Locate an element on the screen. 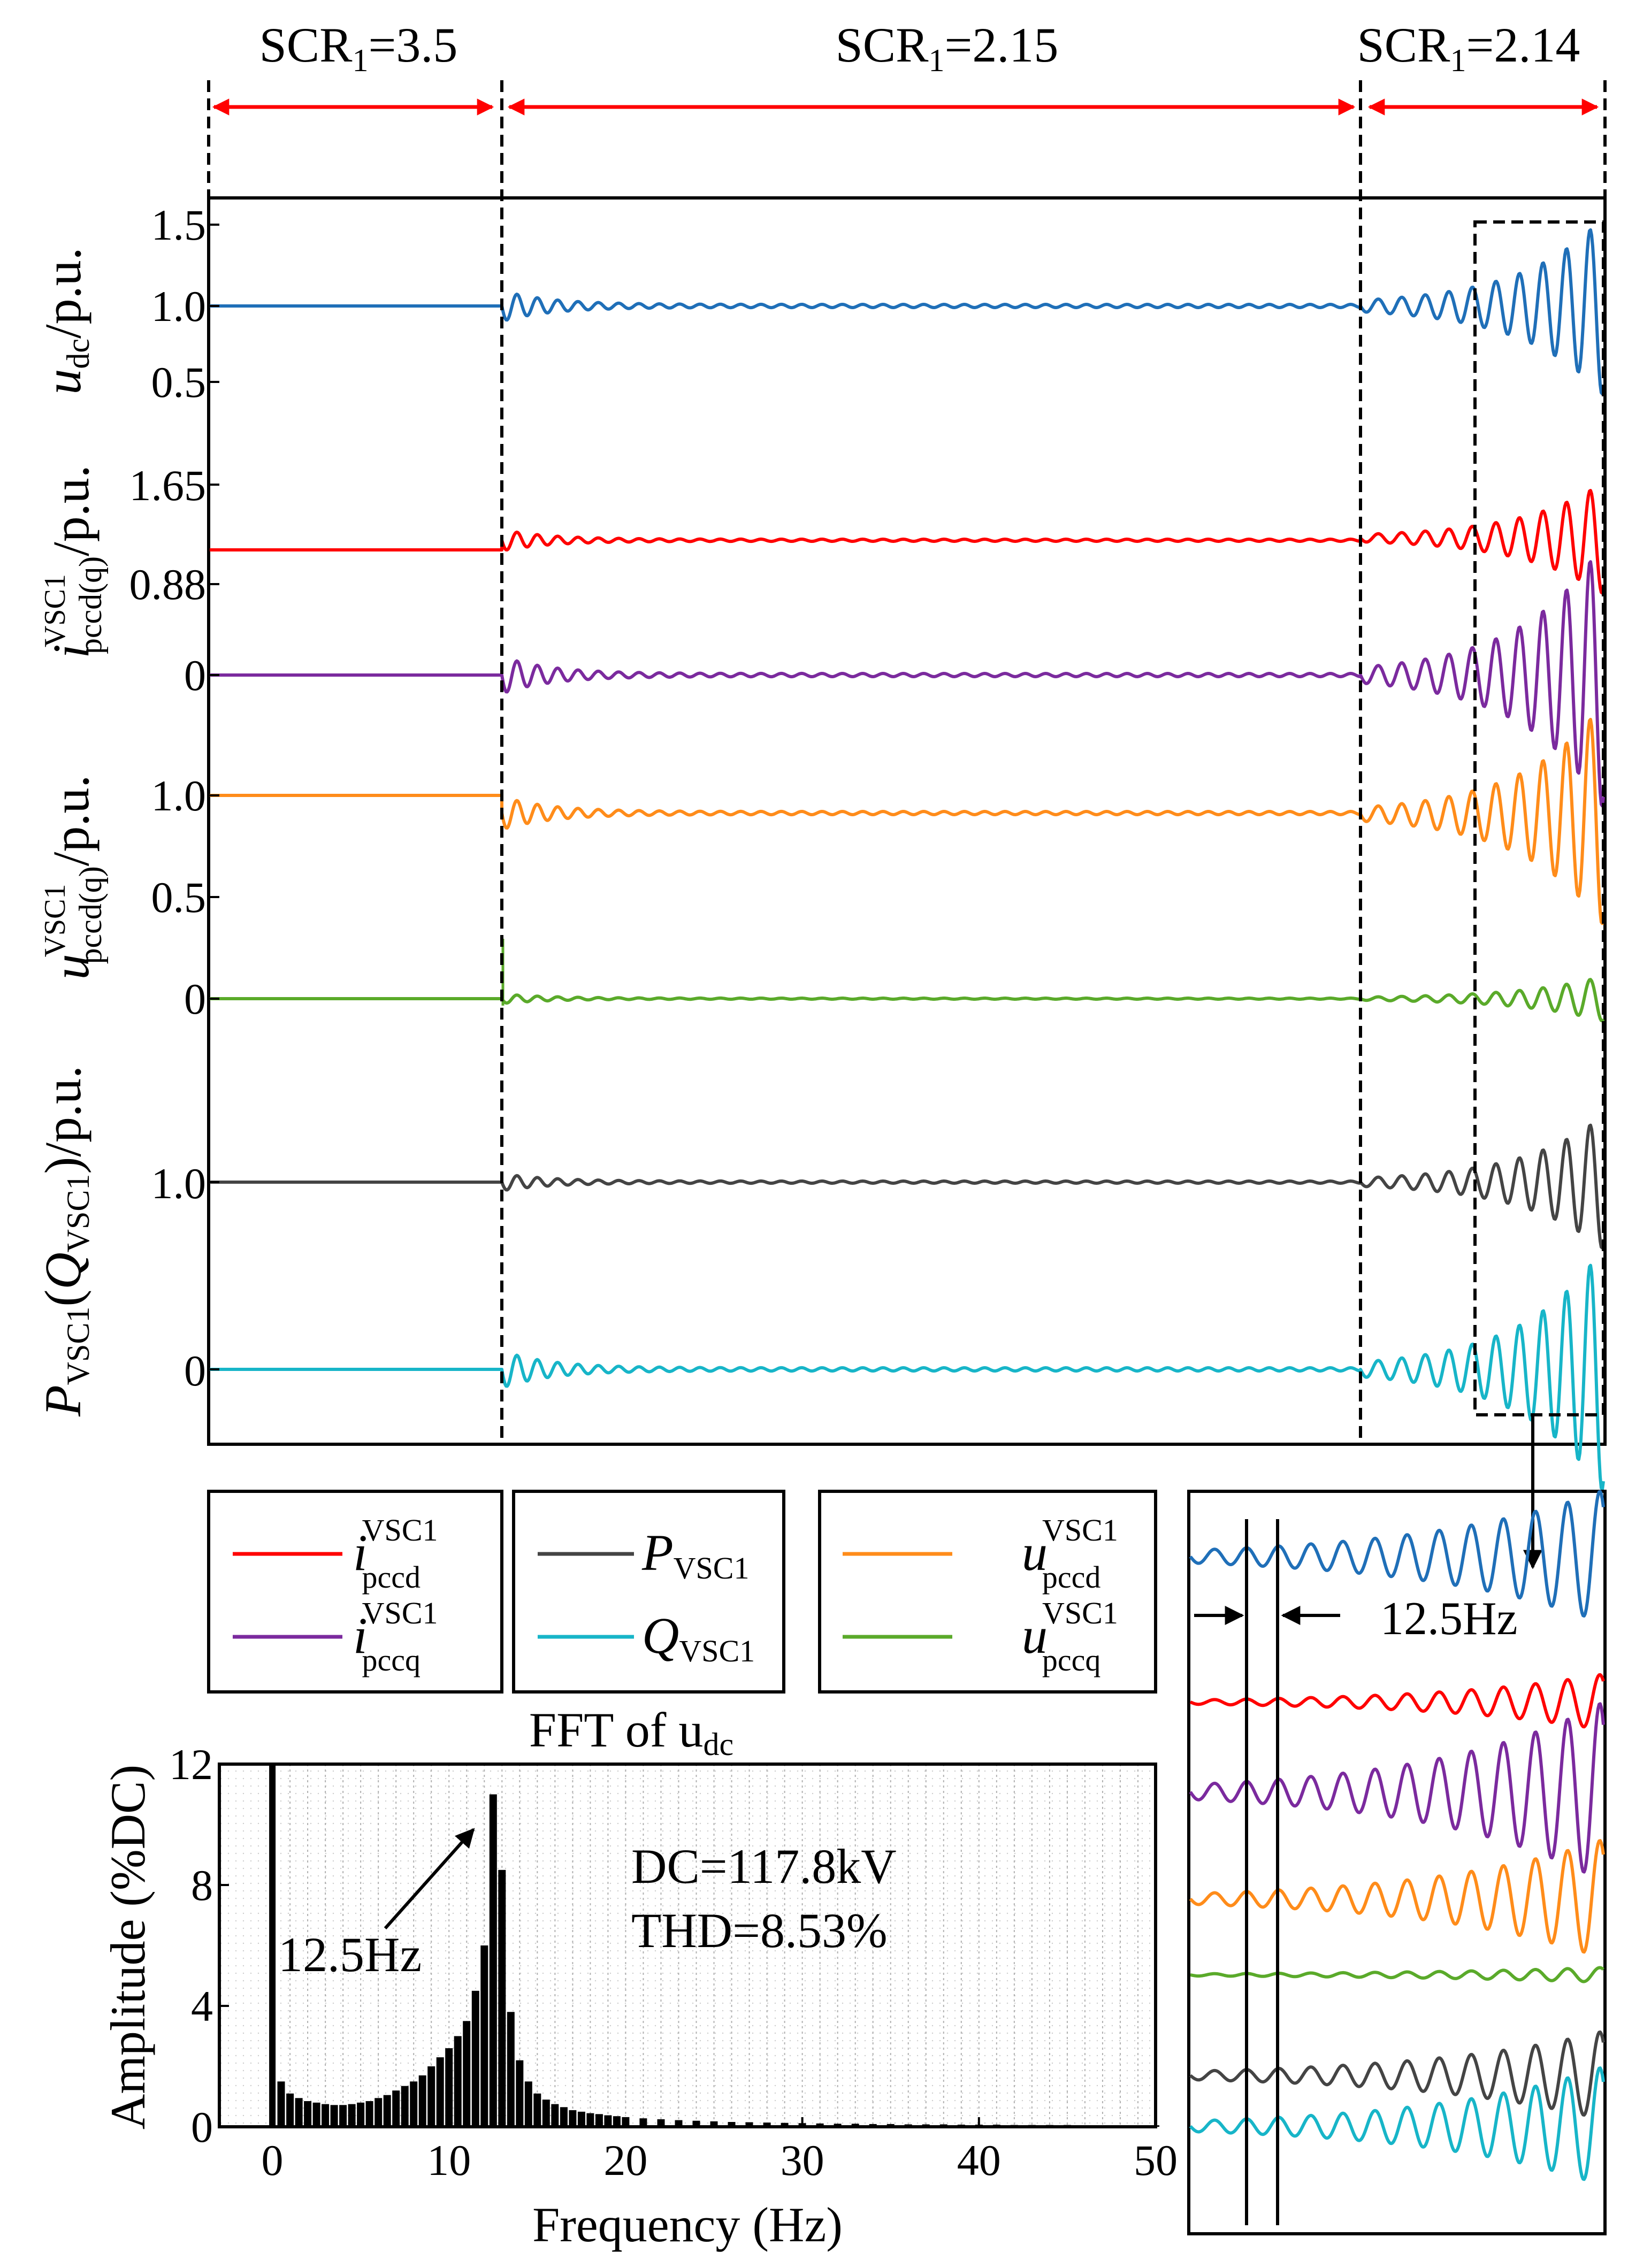  zoom-panel: 12.5Hz is located at coordinates (1397, 1862).